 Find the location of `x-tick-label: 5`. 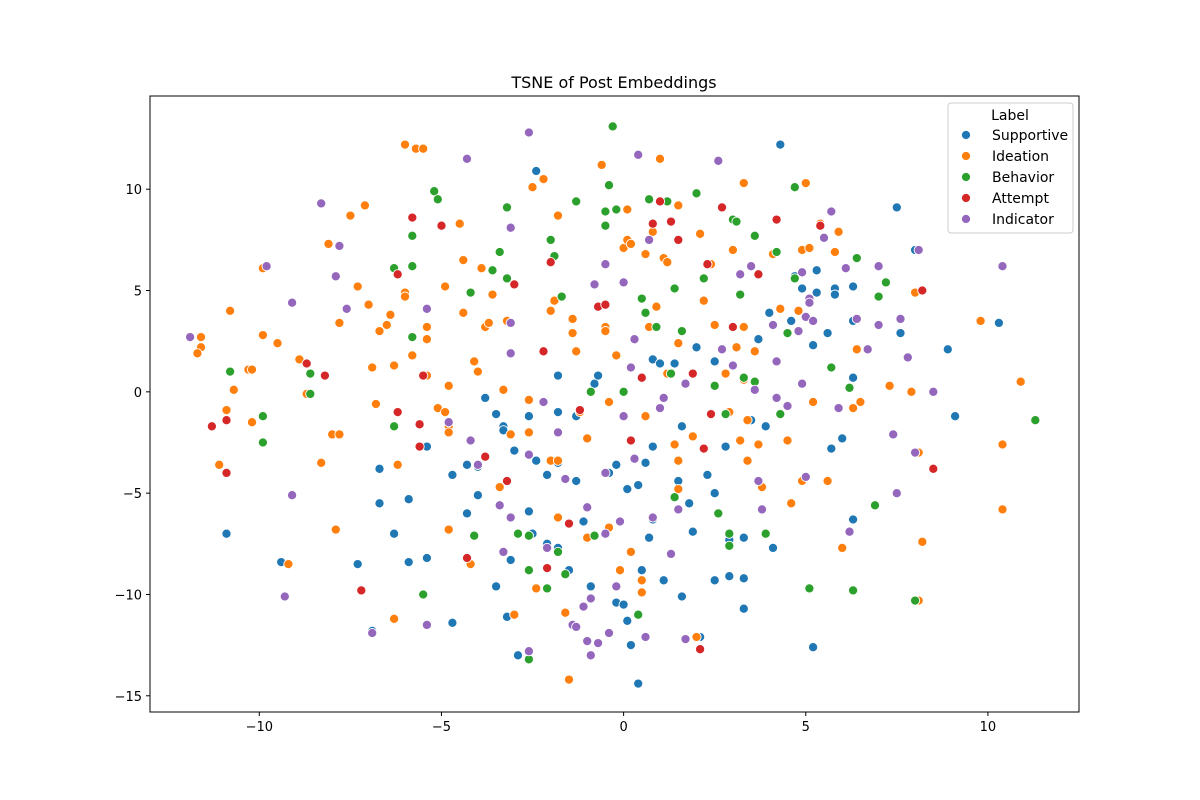

x-tick-label: 5 is located at coordinates (806, 727).